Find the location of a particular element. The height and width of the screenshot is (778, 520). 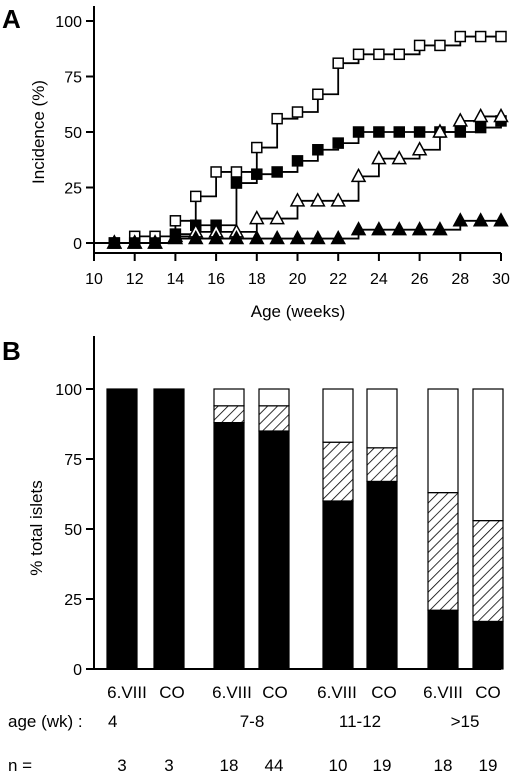

age-group-label: 11-12 is located at coordinates (360, 721).